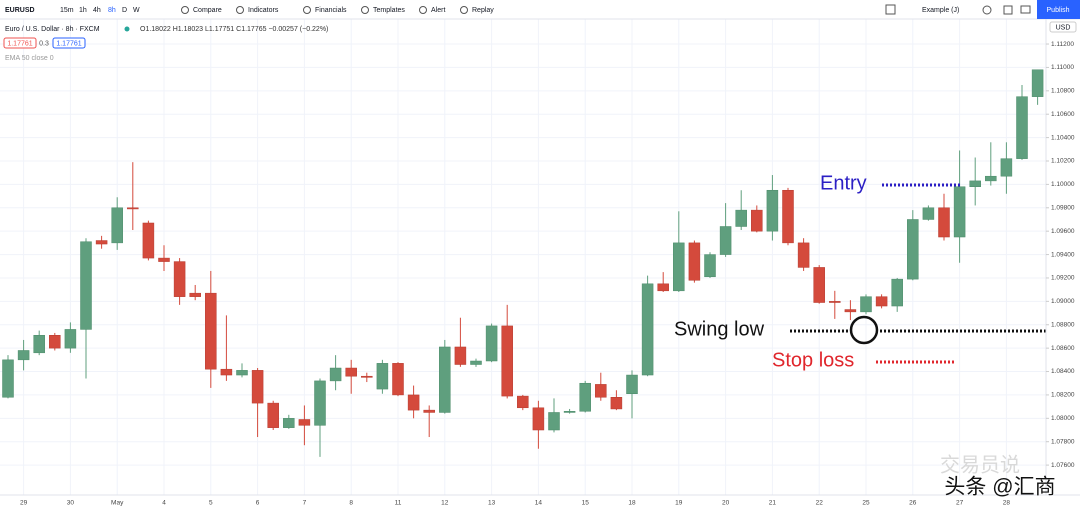 The height and width of the screenshot is (512, 1080). Describe the element at coordinates (136, 10) in the screenshot. I see `interval: W` at that location.